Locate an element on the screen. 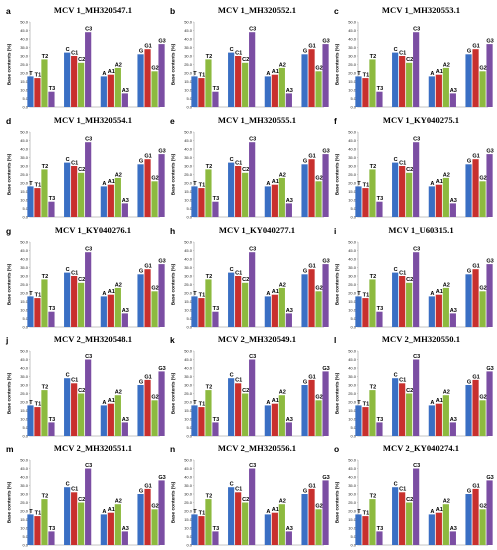  bar-label: G1 is located at coordinates (147, 377).